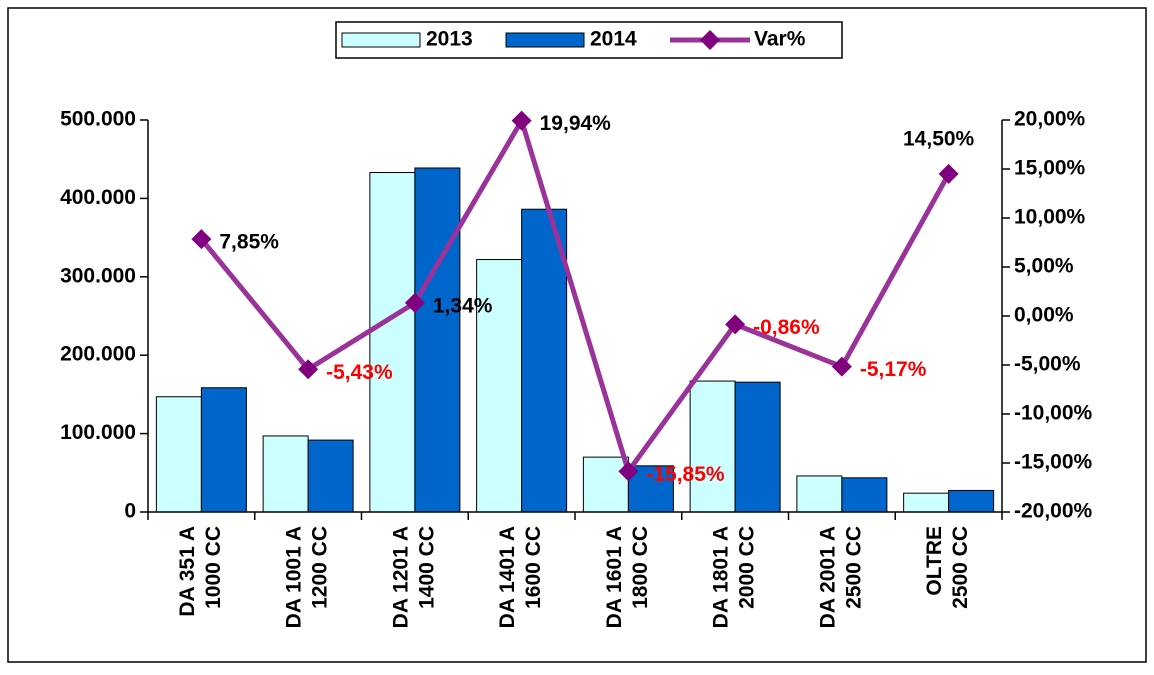 The height and width of the screenshot is (675, 1154). Describe the element at coordinates (507, 577) in the screenshot. I see `x-tick-label: DA 1401 A` at that location.